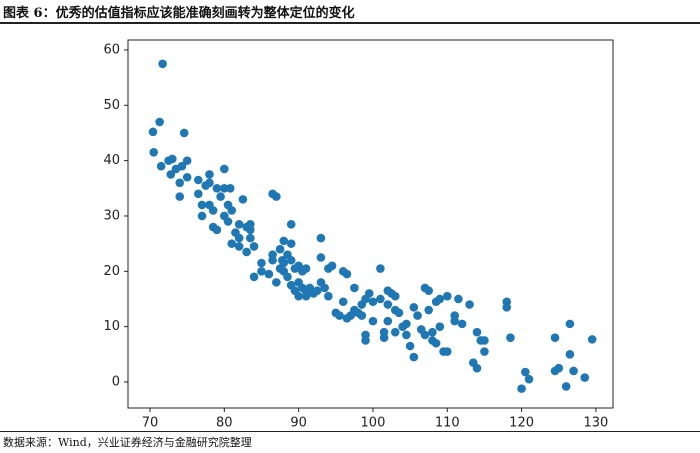 The image size is (700, 453). I want to click on figure-title: 图表 6：优秀的估值指标应该能准确刻画转为整体定位的变化, so click(179, 13).